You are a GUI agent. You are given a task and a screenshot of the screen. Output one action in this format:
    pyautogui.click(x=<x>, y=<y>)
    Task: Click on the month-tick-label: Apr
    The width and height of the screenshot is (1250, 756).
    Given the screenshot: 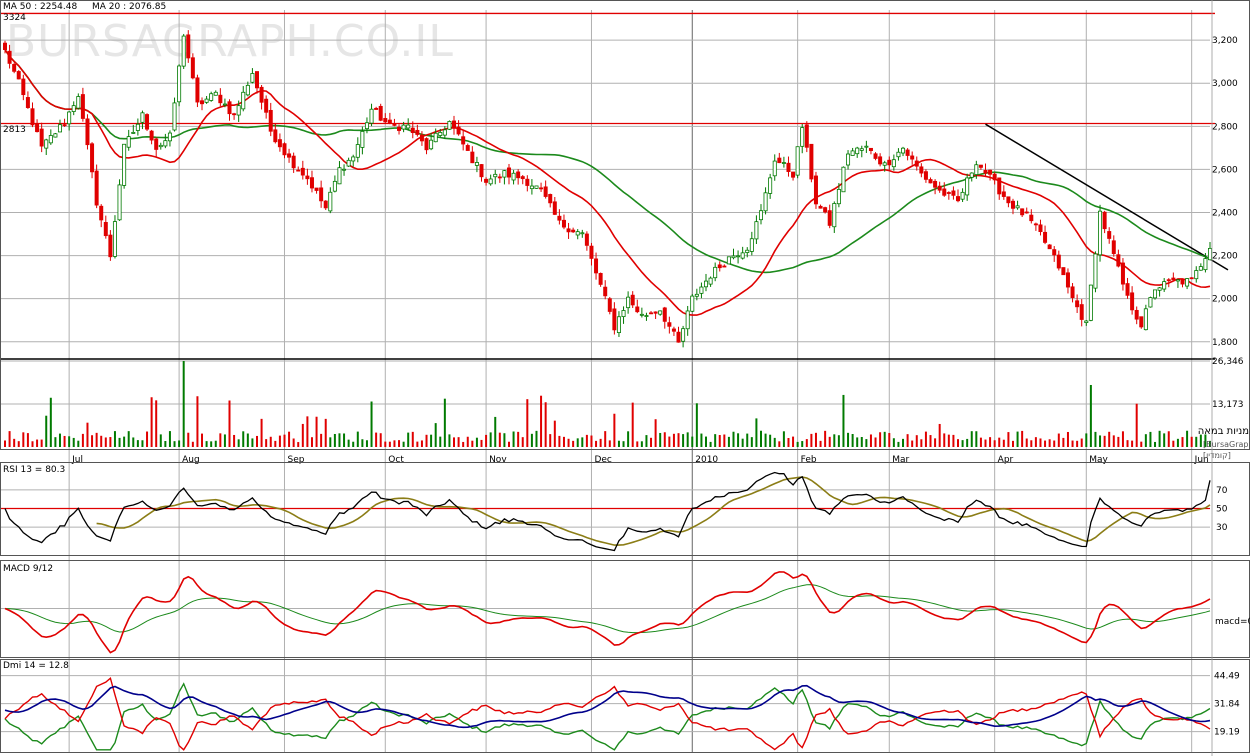 What is the action you would take?
    pyautogui.click(x=1006, y=460)
    